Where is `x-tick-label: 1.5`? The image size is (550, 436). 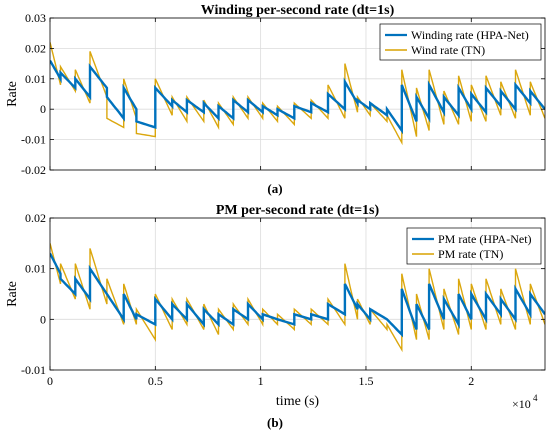
x-tick-label: 1.5 is located at coordinates (365, 381).